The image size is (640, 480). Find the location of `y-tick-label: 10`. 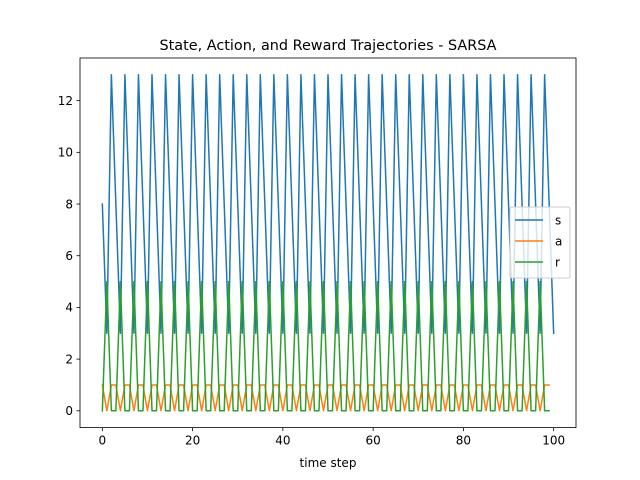

y-tick-label: 10 is located at coordinates (65, 153).